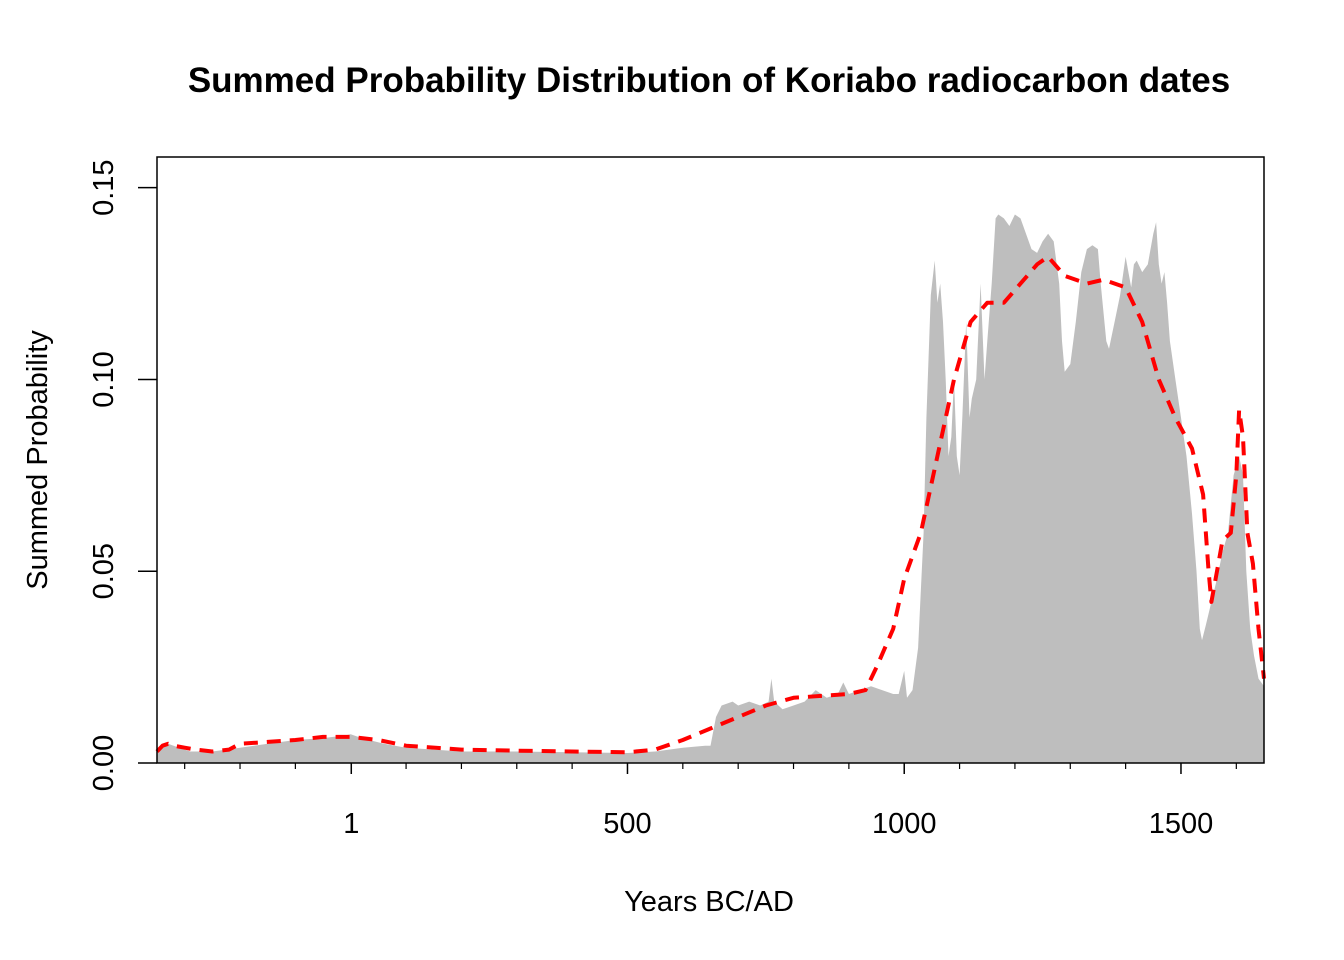 This screenshot has height=960, width=1344. What do you see at coordinates (104, 379) in the screenshot?
I see `y-tick-label: 0.10` at bounding box center [104, 379].